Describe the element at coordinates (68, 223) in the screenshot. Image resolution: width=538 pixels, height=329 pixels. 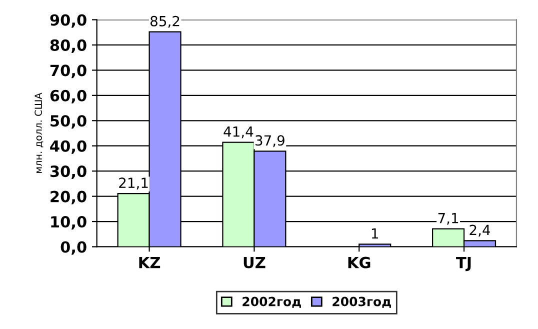
I see `y-tick-label: 10,0` at that location.